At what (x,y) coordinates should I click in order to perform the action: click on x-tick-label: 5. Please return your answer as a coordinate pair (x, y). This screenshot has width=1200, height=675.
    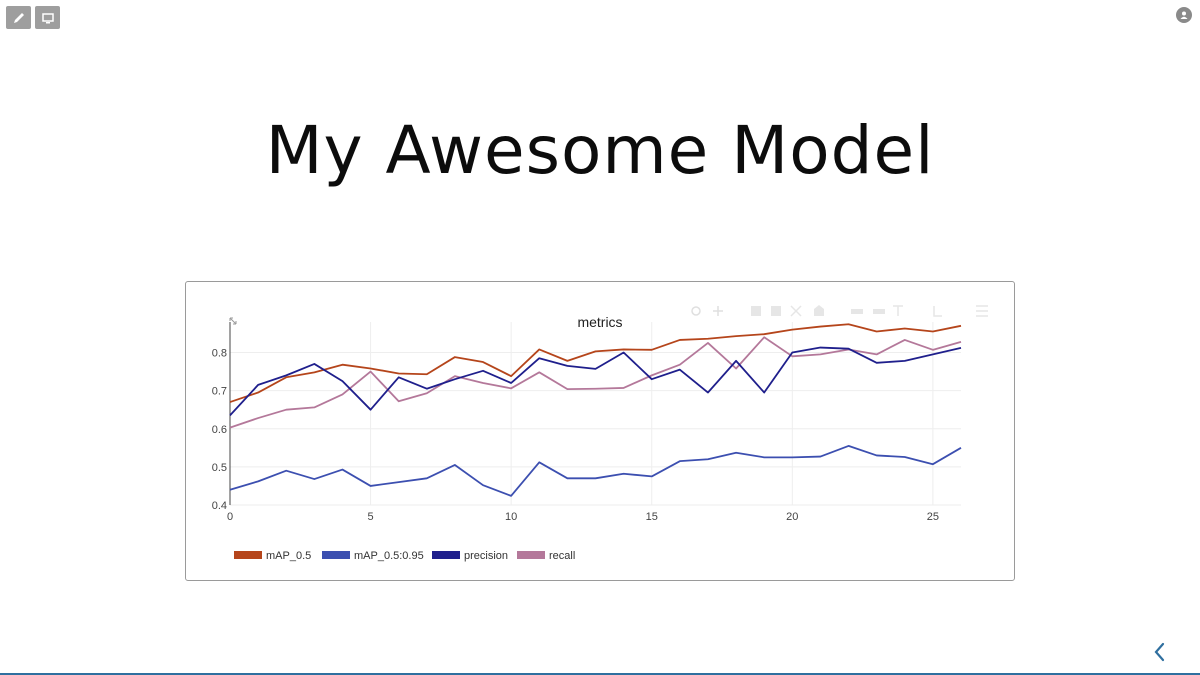
    Looking at the image, I should click on (371, 517).